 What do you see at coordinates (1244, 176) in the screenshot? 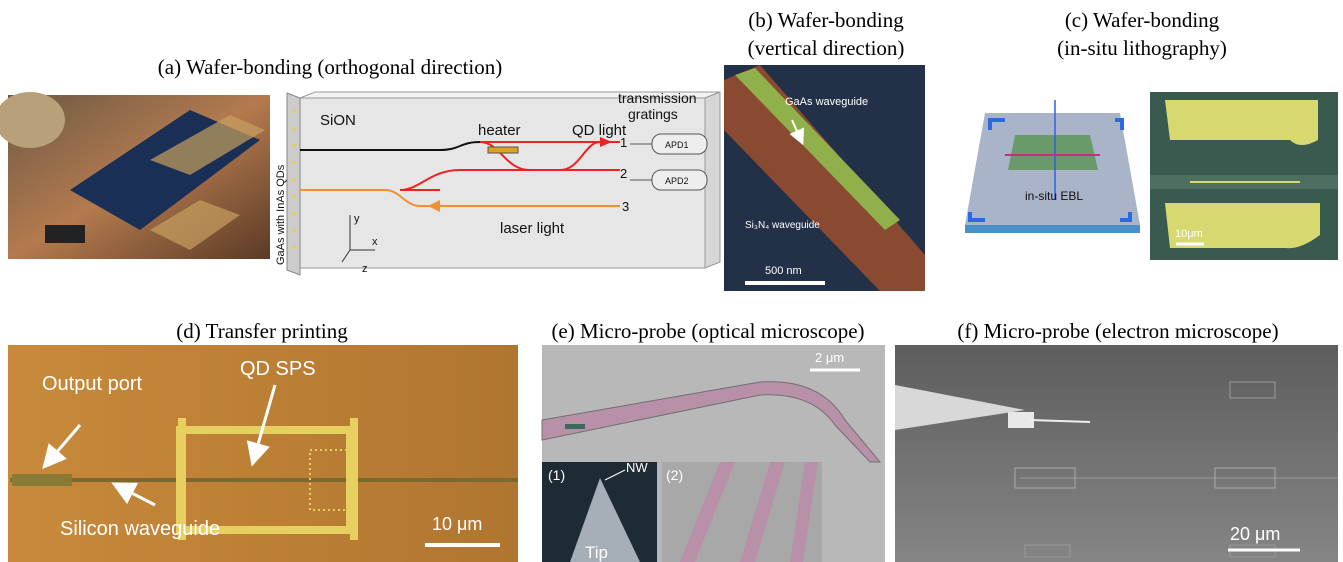
I see `micrograph-c` at bounding box center [1244, 176].